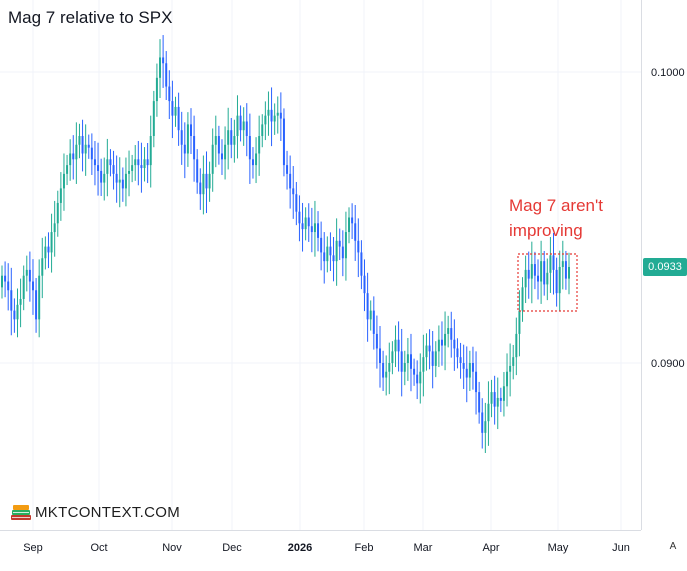 This screenshot has height=571, width=687. Describe the element at coordinates (300, 548) in the screenshot. I see `x-tick-label: 2026` at that location.